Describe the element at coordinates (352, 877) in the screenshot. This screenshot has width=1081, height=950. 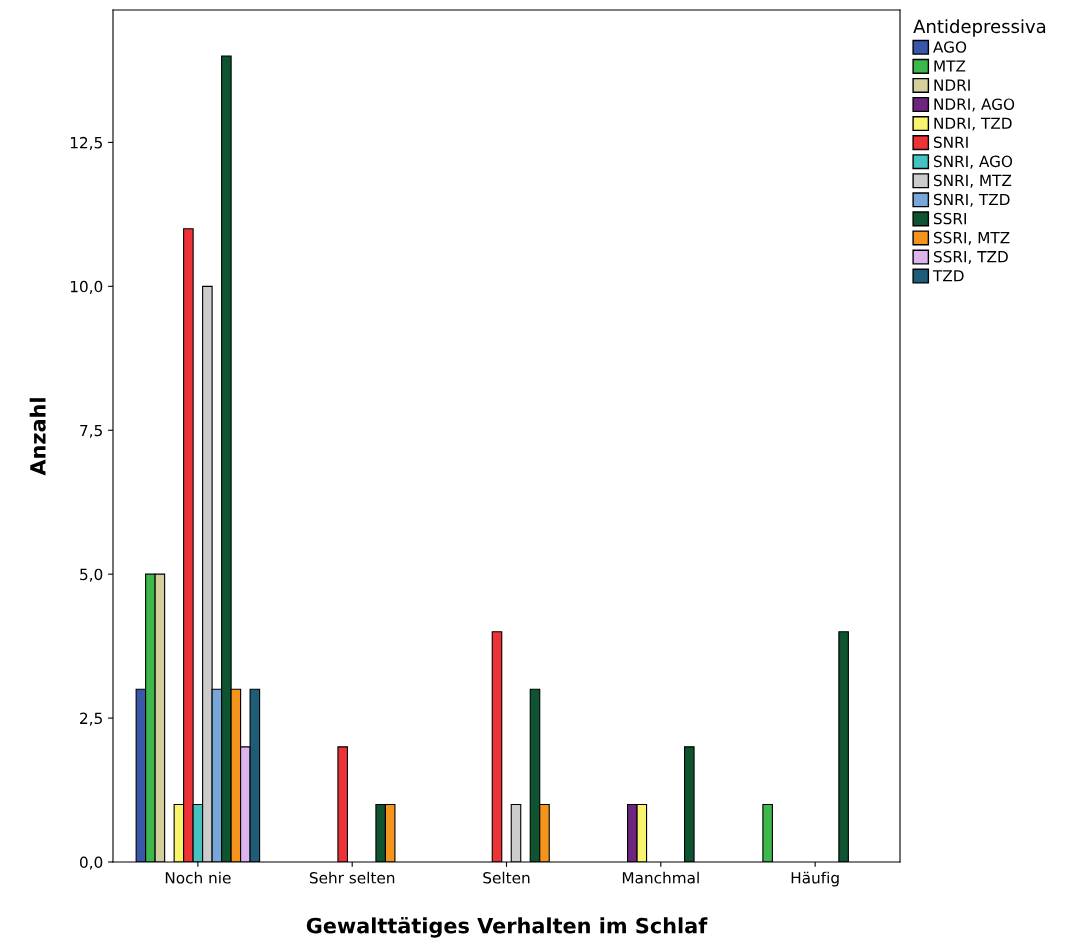
I see `x-tick-label: Sehr selten` at that location.